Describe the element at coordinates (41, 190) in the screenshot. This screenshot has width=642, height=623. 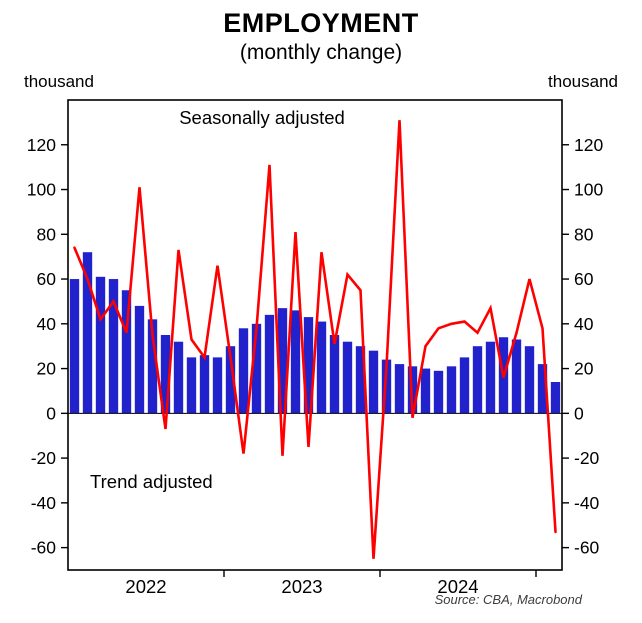
I see `y-tick-label-left: 100` at that location.